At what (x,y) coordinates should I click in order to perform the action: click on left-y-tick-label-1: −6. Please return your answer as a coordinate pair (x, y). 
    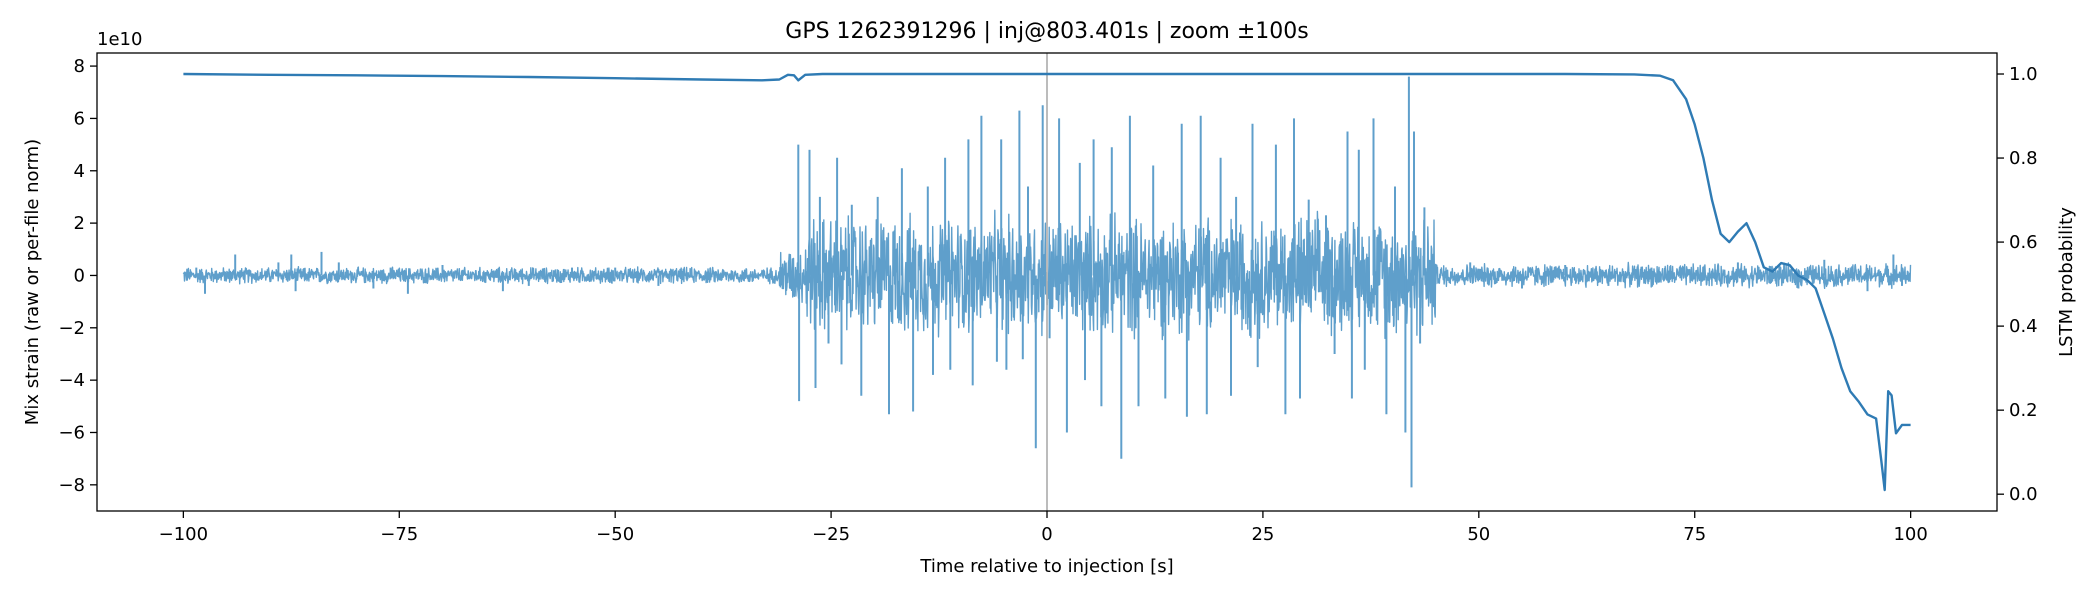
    Looking at the image, I should click on (71, 432).